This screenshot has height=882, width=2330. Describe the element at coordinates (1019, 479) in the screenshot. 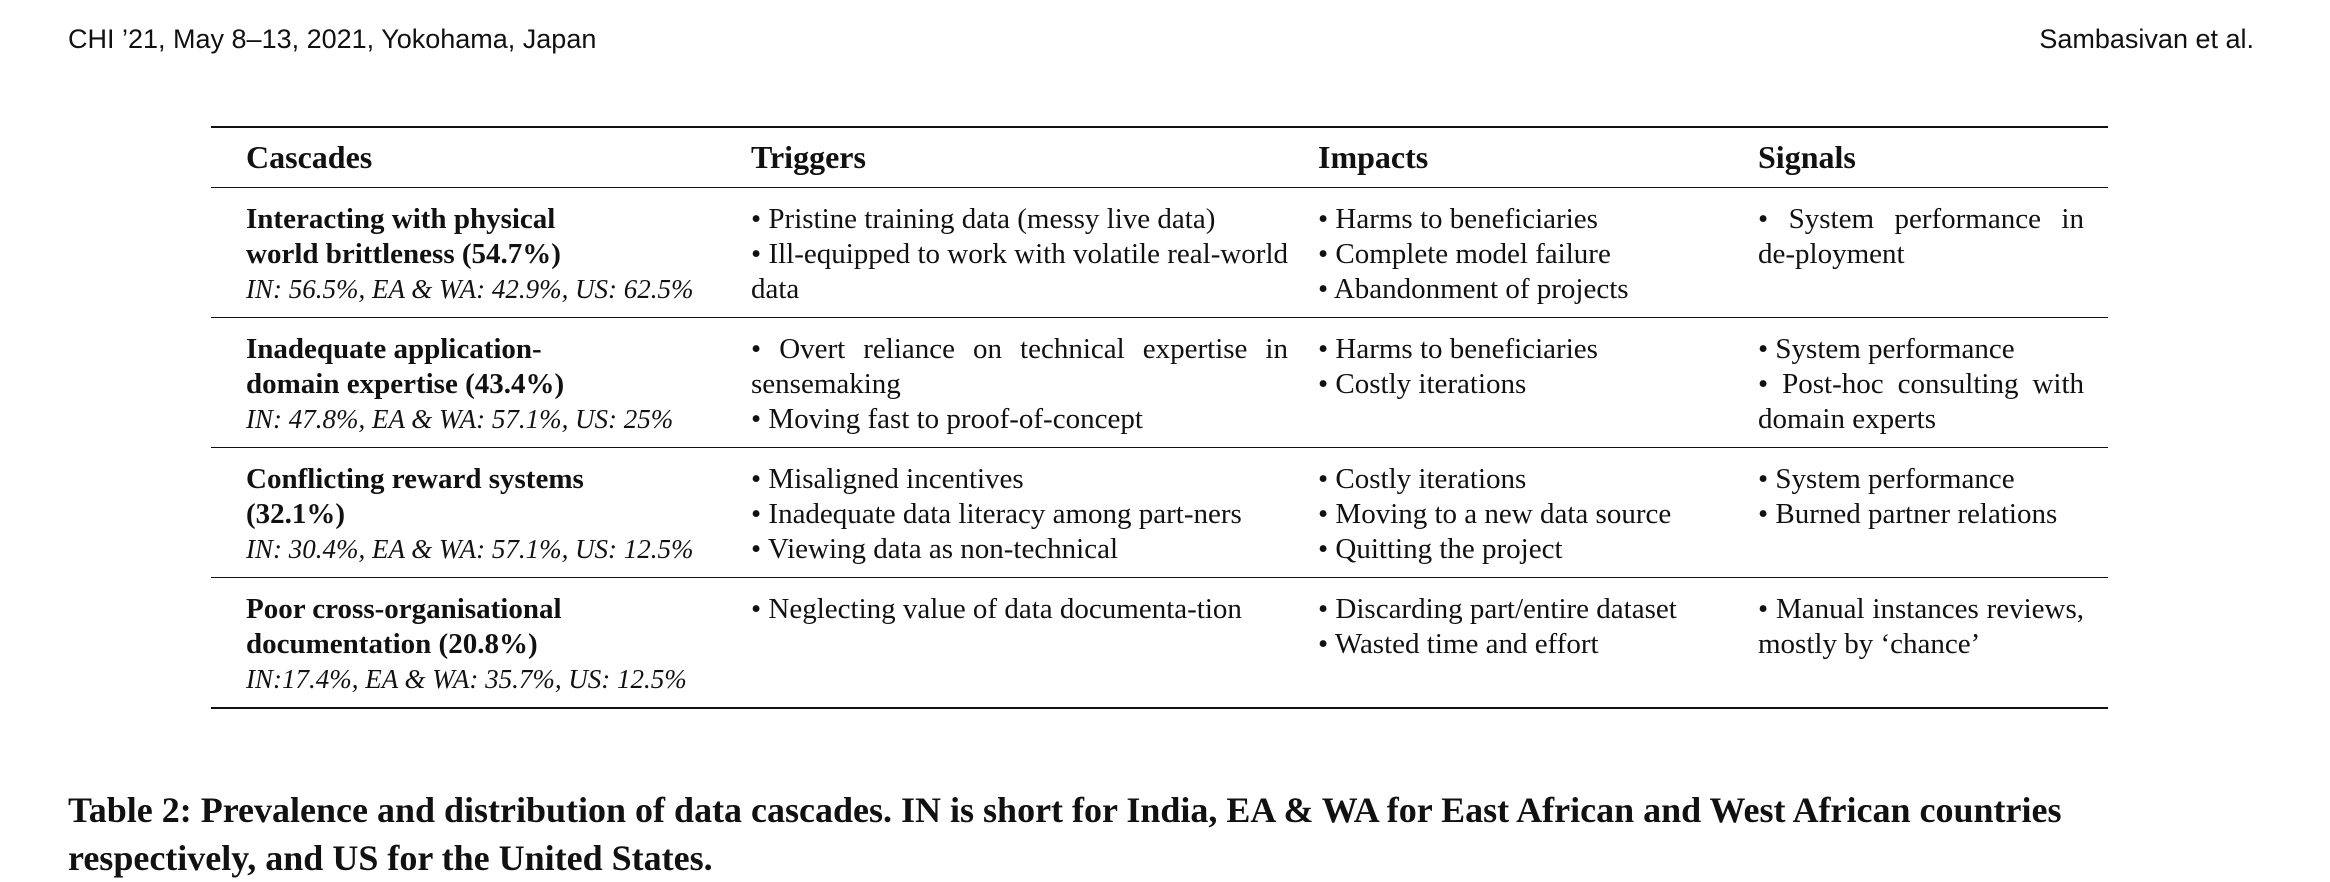

I see `trigger-item: Misaligned incentives` at that location.